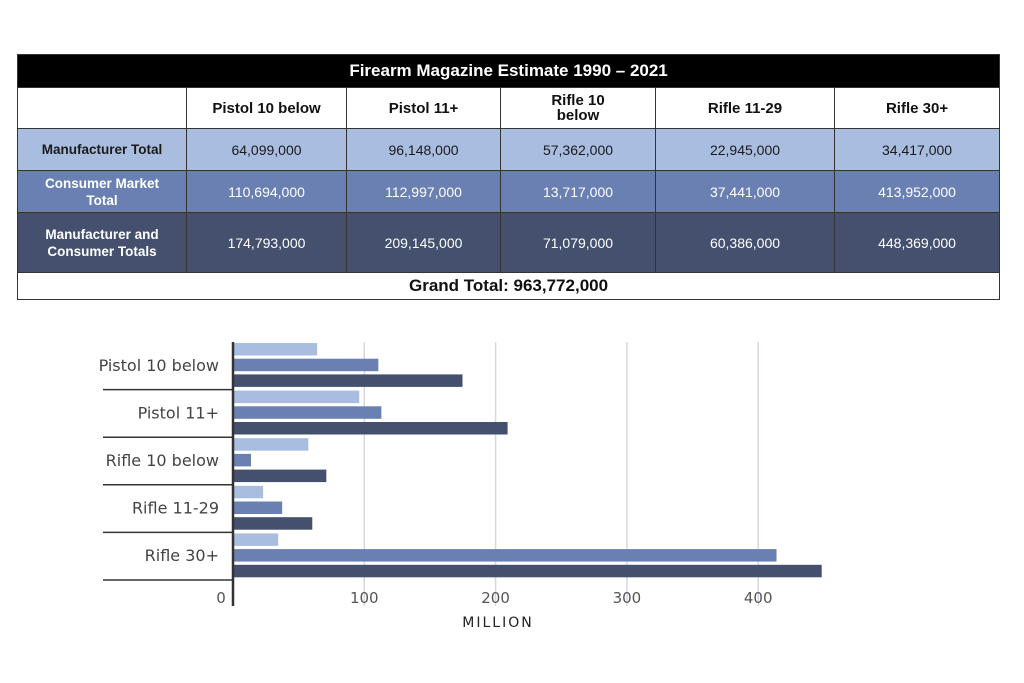  What do you see at coordinates (627, 598) in the screenshot?
I see `x-tick-label: 300` at bounding box center [627, 598].